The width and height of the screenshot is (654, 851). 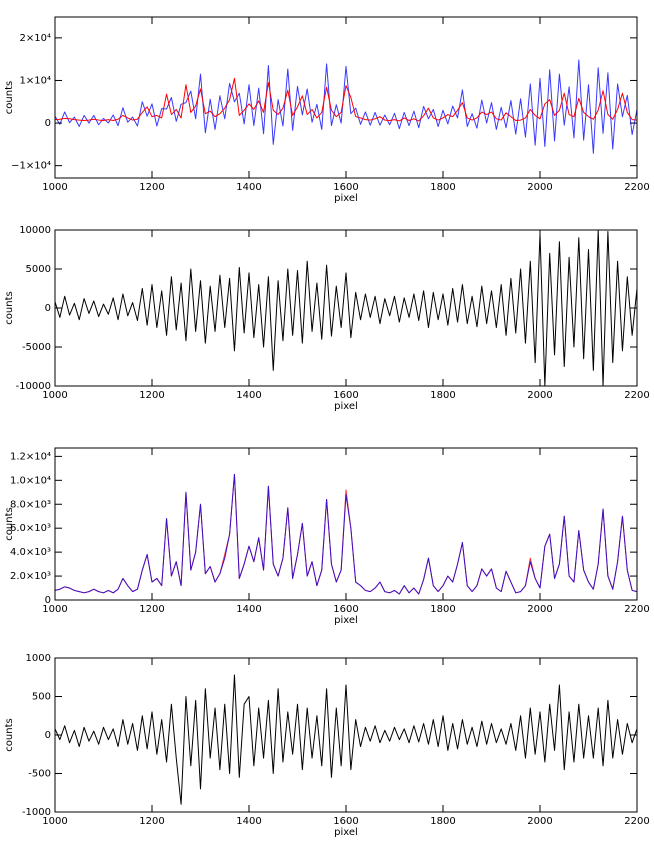 What do you see at coordinates (36, 347) in the screenshot?
I see `y-tick-label: -5000` at bounding box center [36, 347].